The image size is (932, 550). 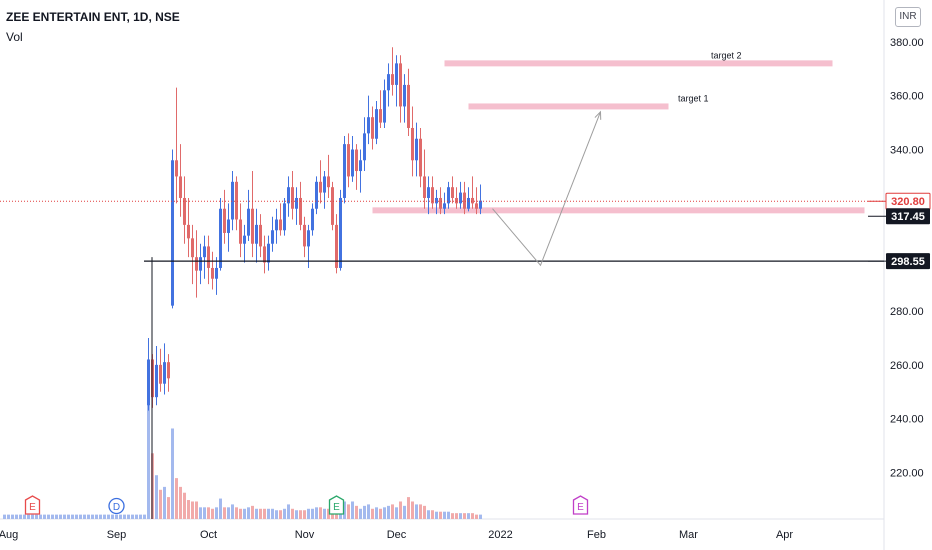 I want to click on zone-label: target 2, so click(x=726, y=55).